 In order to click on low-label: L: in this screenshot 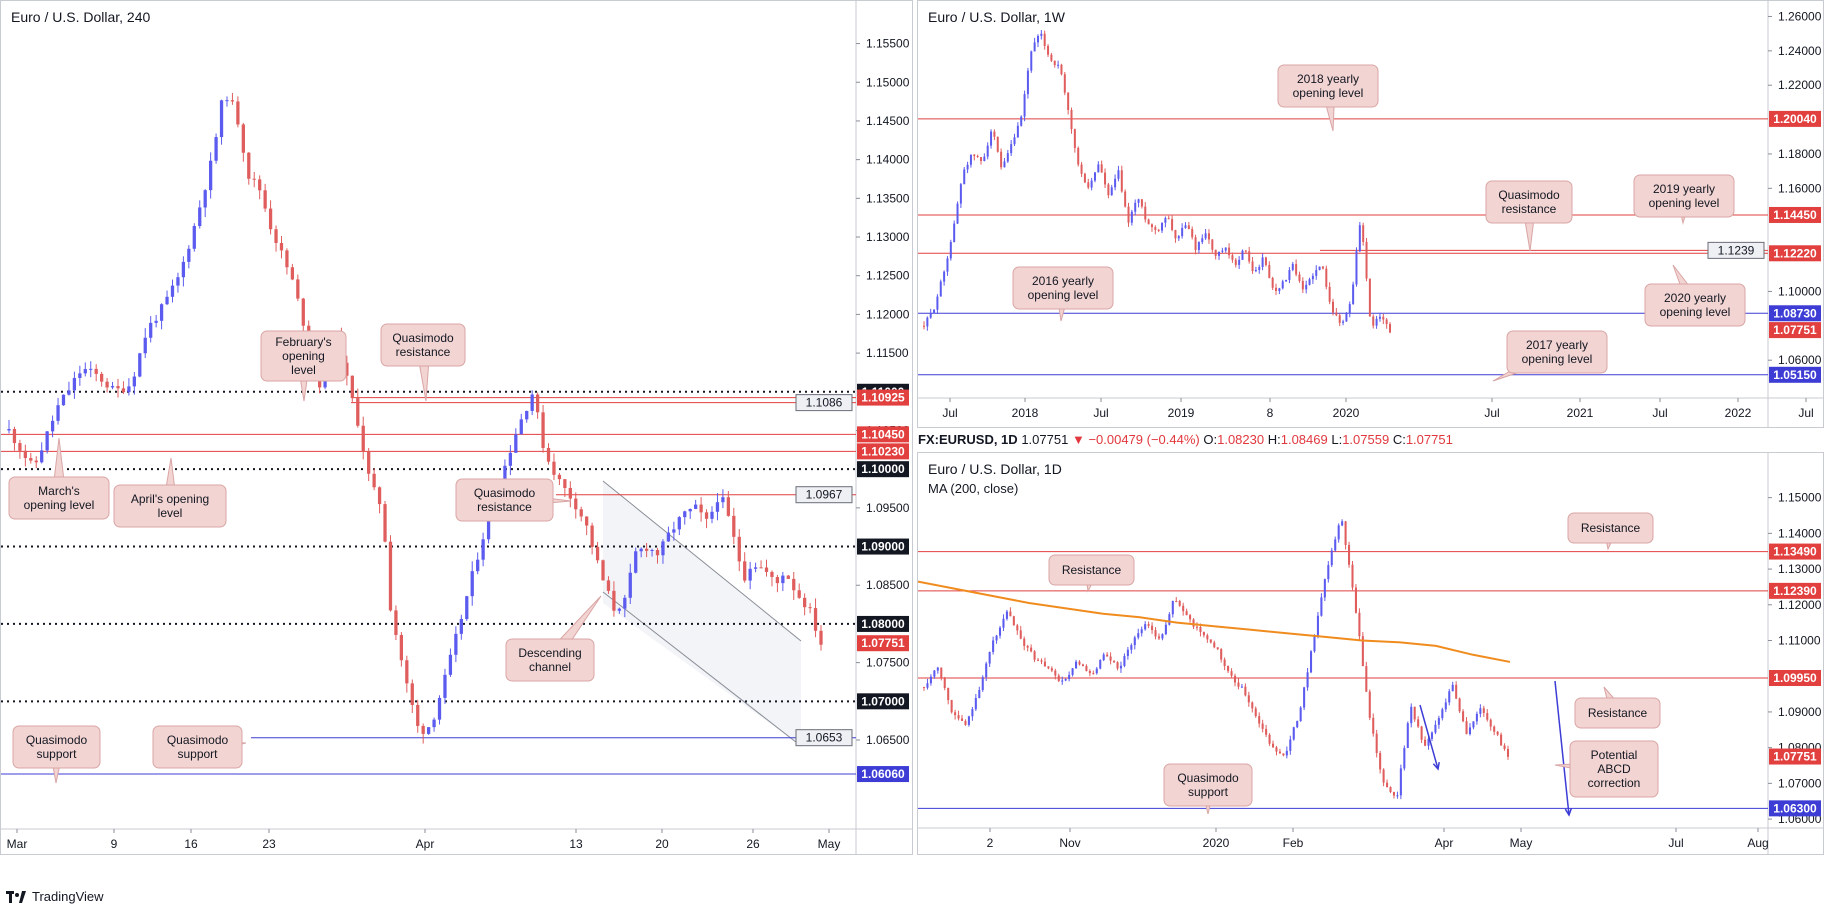, I will do `click(1337, 439)`.